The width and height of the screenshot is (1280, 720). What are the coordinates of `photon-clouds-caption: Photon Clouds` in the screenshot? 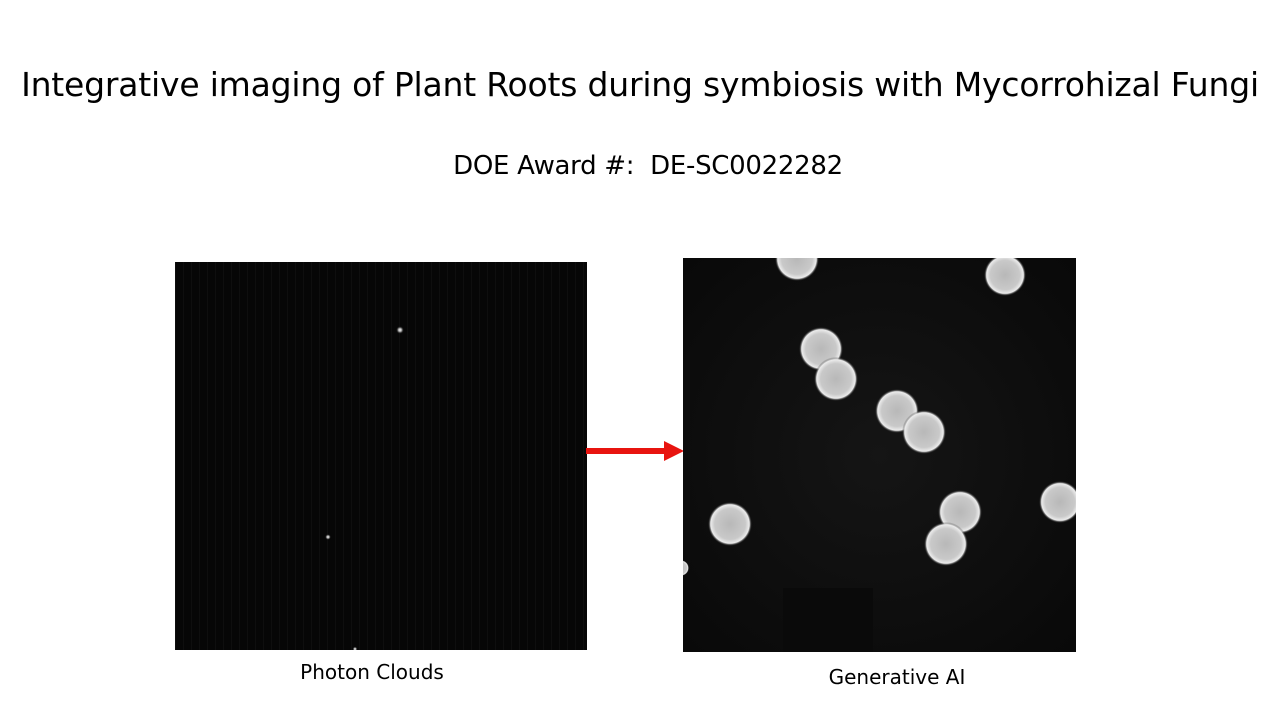 It's located at (372, 672).